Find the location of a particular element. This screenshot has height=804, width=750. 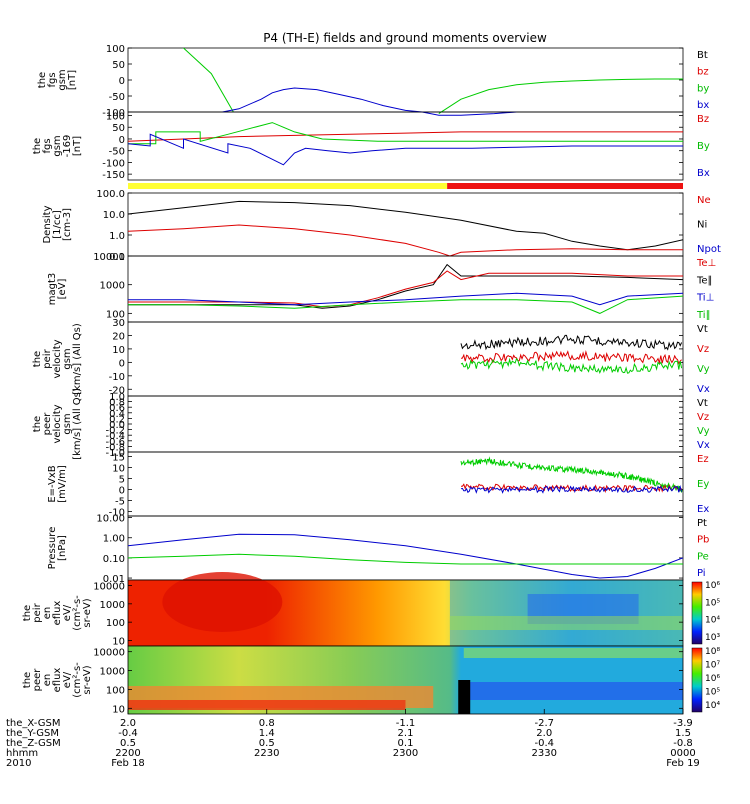

series-line-Te∥ is located at coordinates (405, 286).